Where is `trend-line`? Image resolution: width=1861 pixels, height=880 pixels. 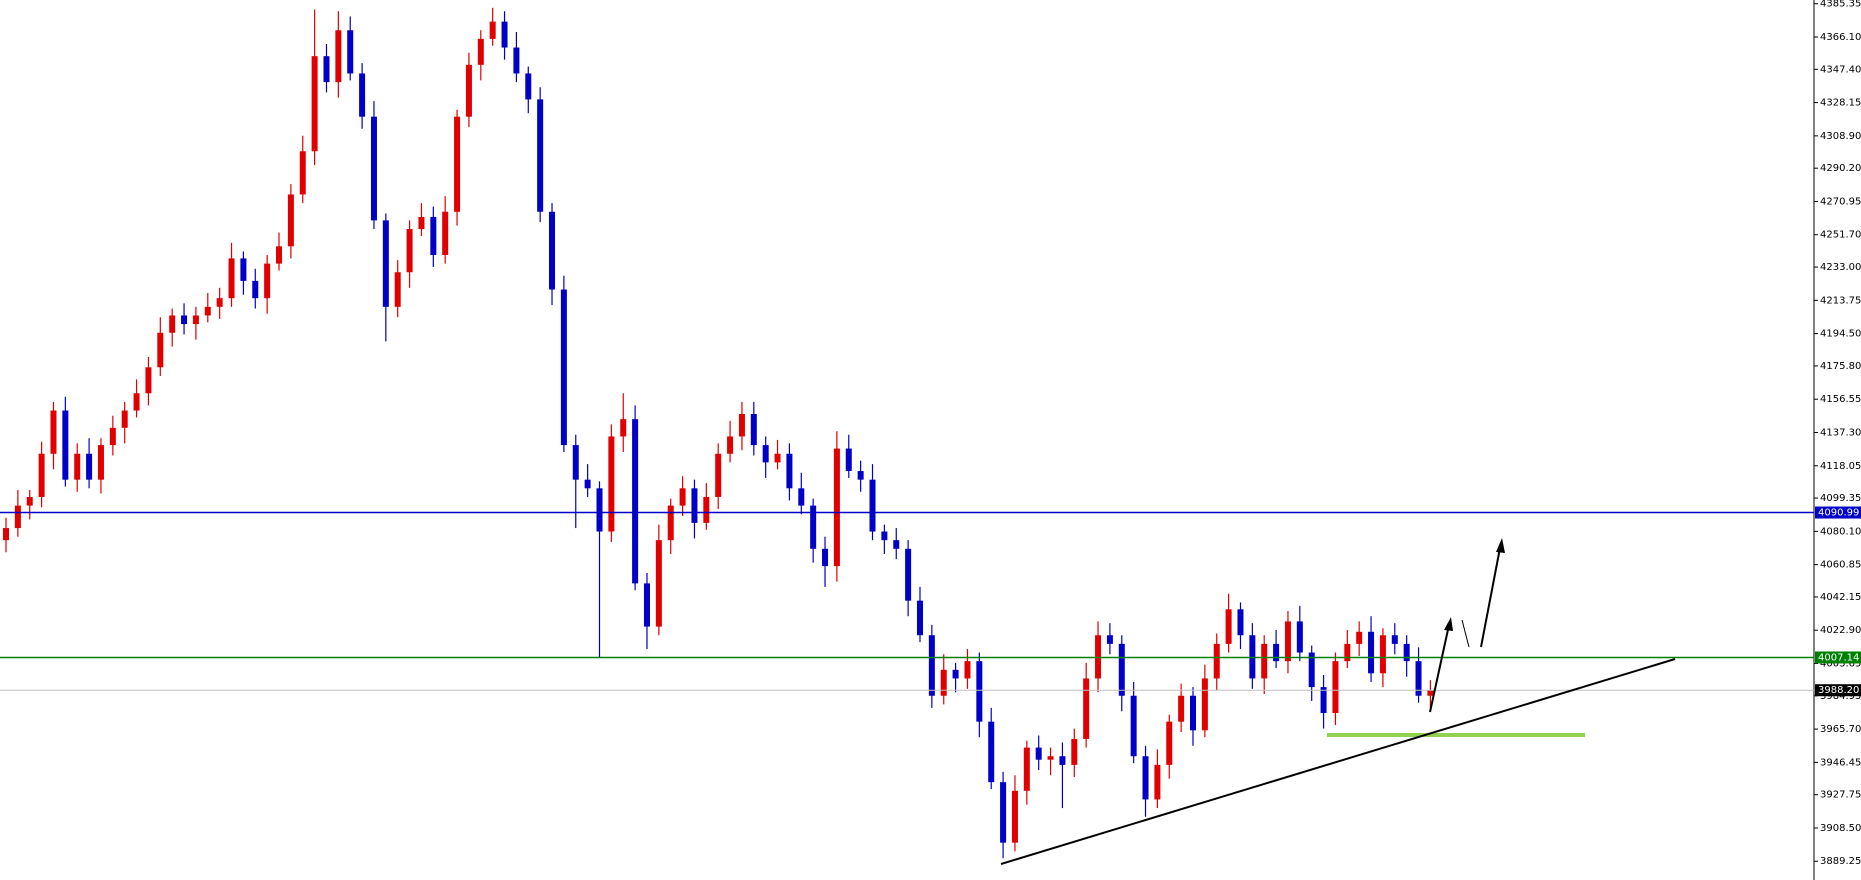
trend-line is located at coordinates (1338, 761).